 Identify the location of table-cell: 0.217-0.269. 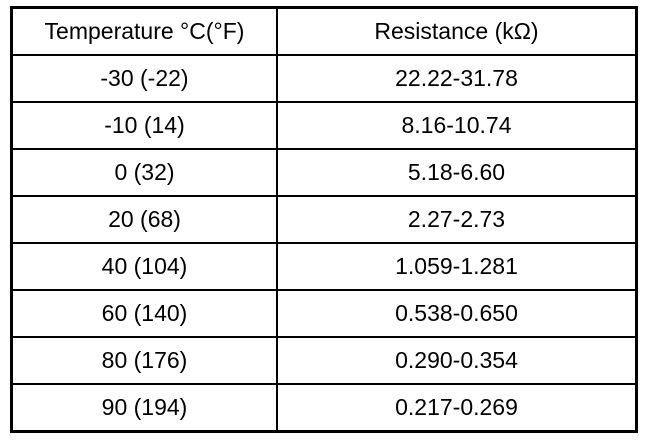
(457, 408).